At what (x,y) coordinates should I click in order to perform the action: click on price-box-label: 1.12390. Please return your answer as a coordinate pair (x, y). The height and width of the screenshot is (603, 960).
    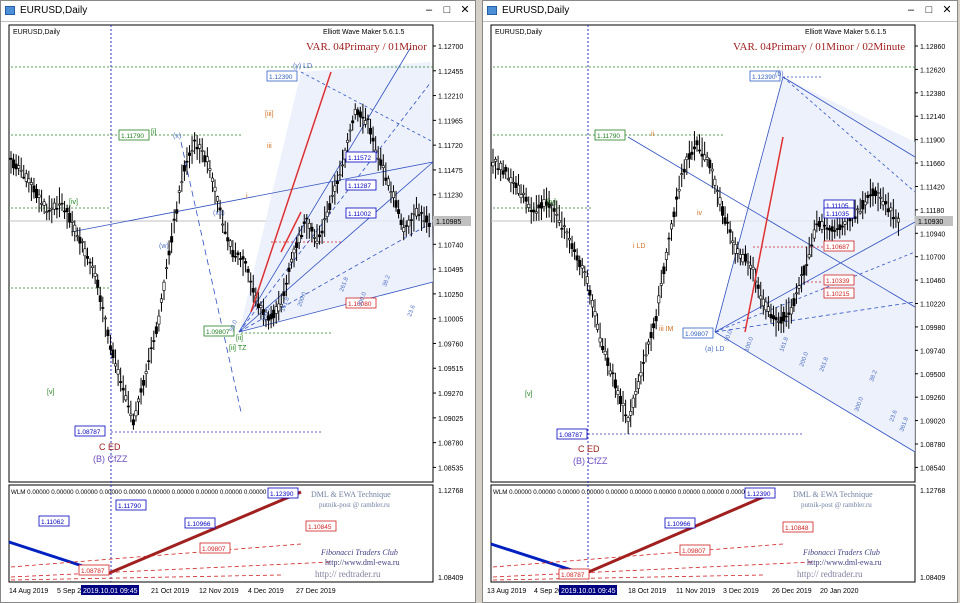
    Looking at the image, I should click on (764, 77).